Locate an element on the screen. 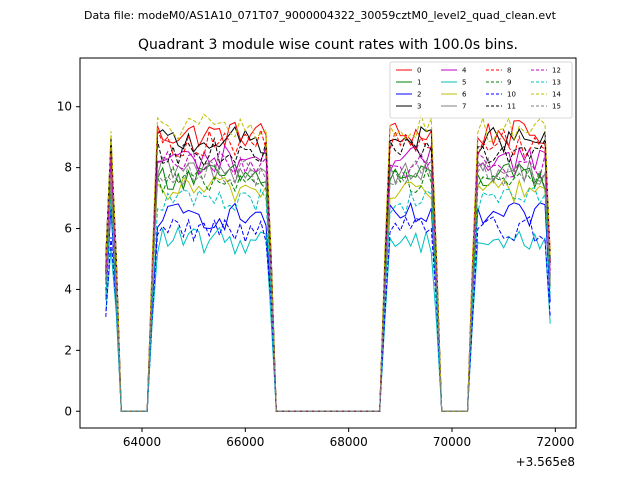 The height and width of the screenshot is (480, 640). x-tick-label: 70000 is located at coordinates (452, 442).